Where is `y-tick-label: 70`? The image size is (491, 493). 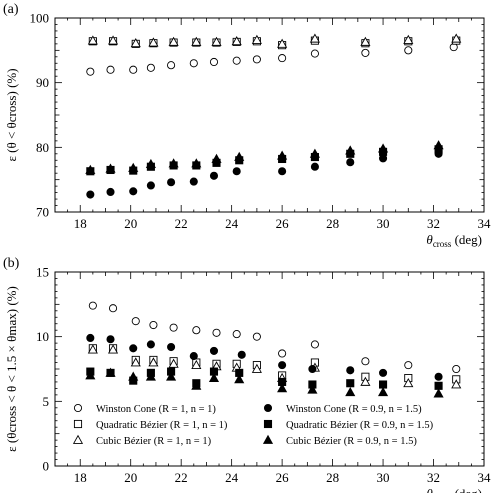
y-tick-label: 70 is located at coordinates (42, 212).